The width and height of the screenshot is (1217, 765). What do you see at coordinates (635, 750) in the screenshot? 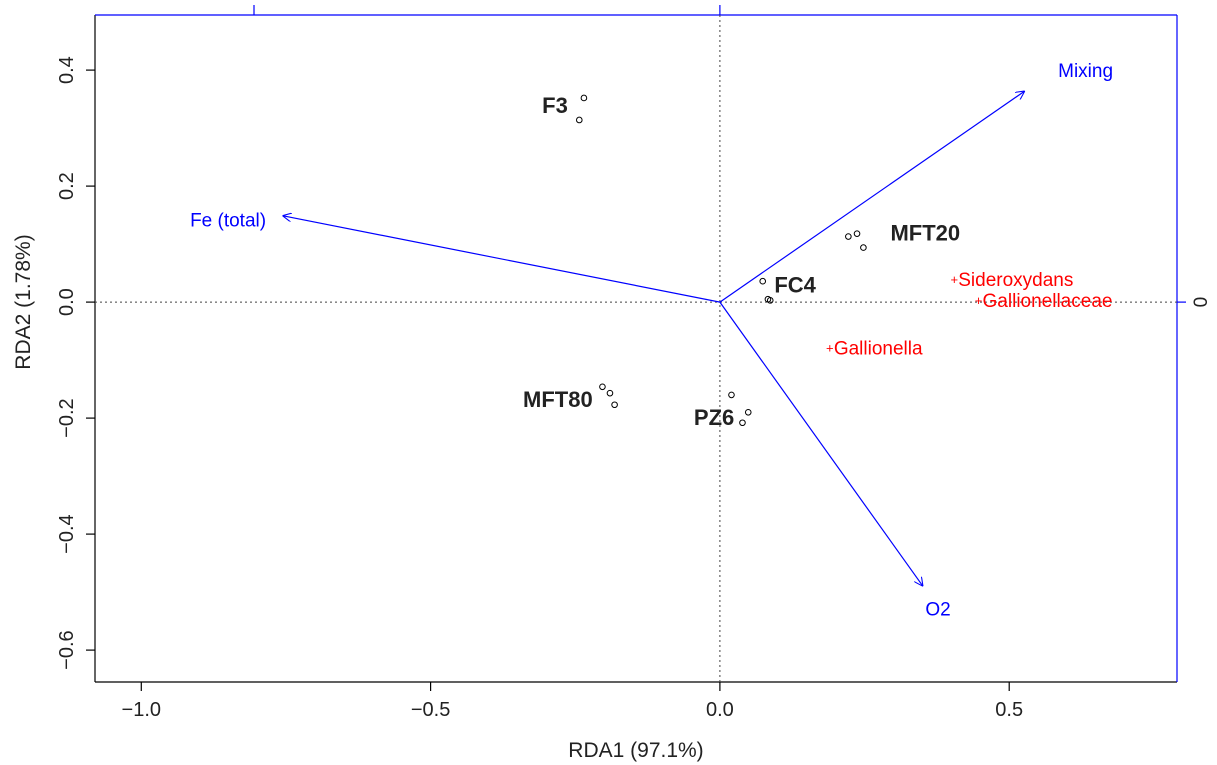
I see `x-axis-title: RDA1 (97.1%)` at bounding box center [635, 750].